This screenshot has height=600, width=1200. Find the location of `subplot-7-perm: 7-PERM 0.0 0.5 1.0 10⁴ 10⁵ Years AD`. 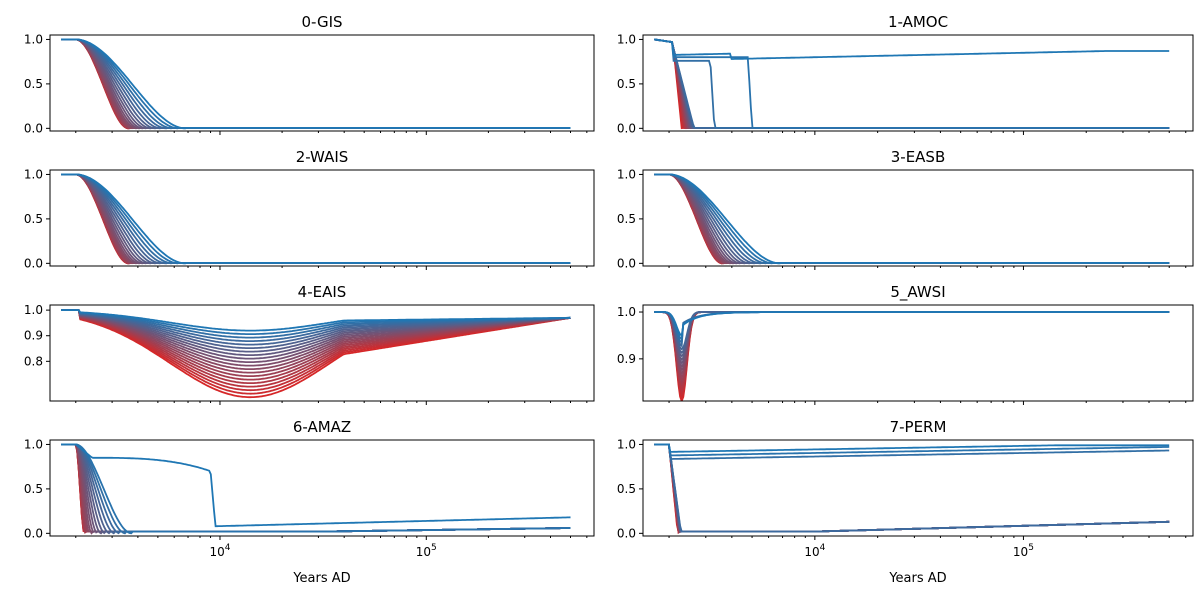

subplot-7-perm: 7-PERM 0.0 0.5 1.0 10⁴ 10⁵ Years AD is located at coordinates (905, 502).